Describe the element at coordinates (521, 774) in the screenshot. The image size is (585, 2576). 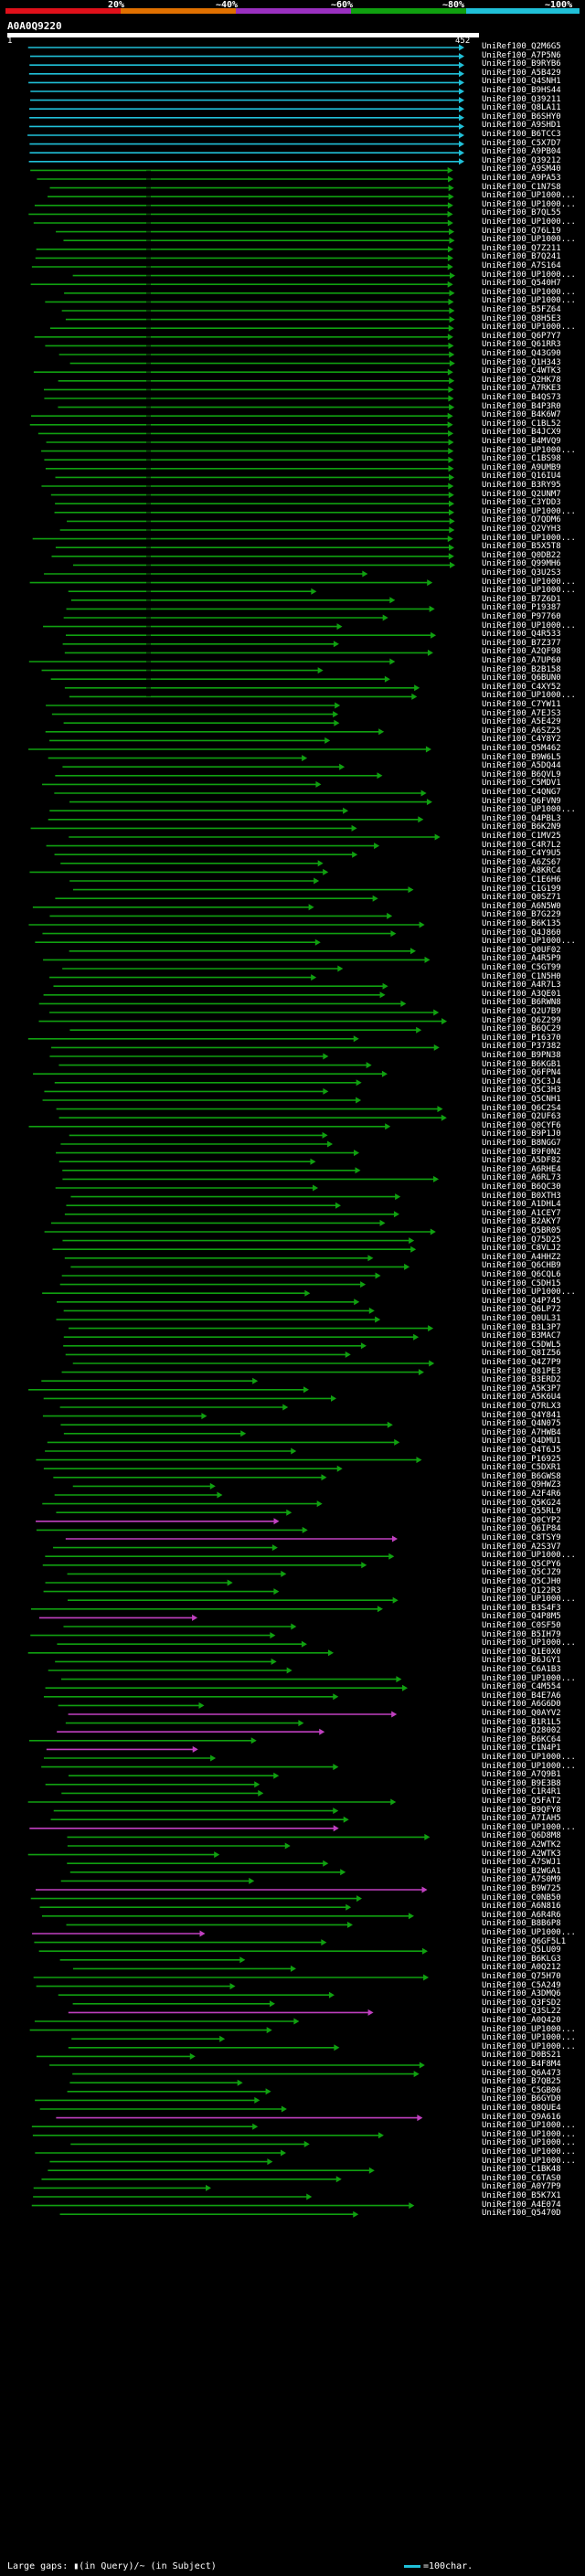
I see `hit-label: UniRef100_B6QVL9` at that location.